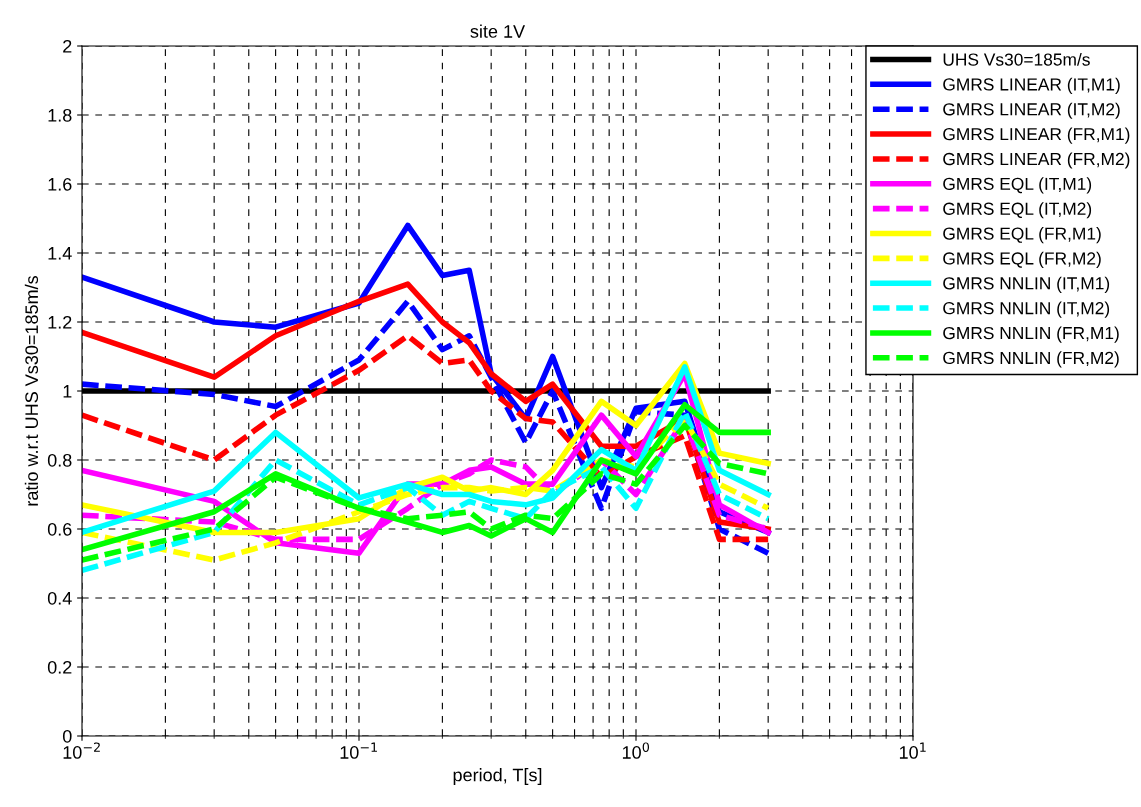 The width and height of the screenshot is (1141, 807). What do you see at coordinates (1031, 85) in the screenshot?
I see `legend-label: GMRS LINEAR (IT,M1)` at bounding box center [1031, 85].